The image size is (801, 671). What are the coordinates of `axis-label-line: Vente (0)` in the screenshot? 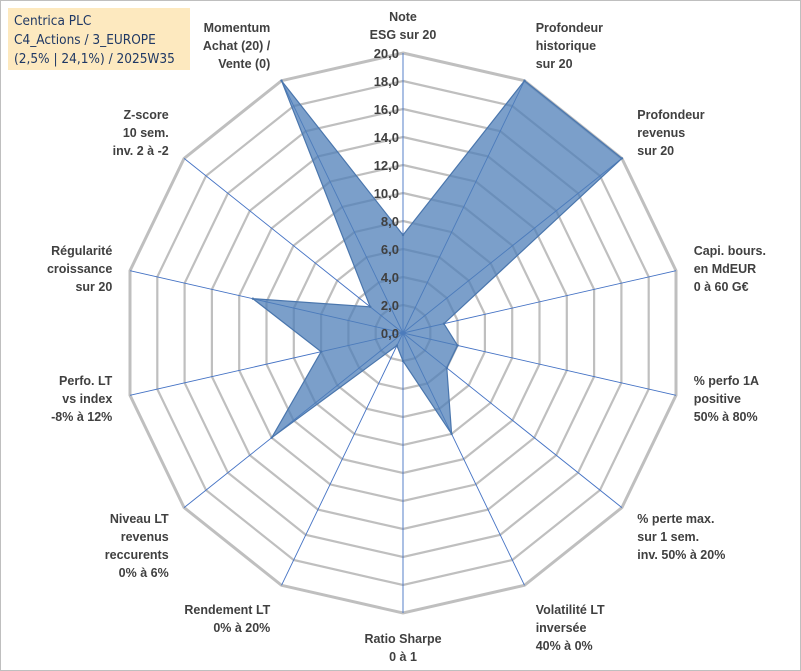 It's located at (244, 64).